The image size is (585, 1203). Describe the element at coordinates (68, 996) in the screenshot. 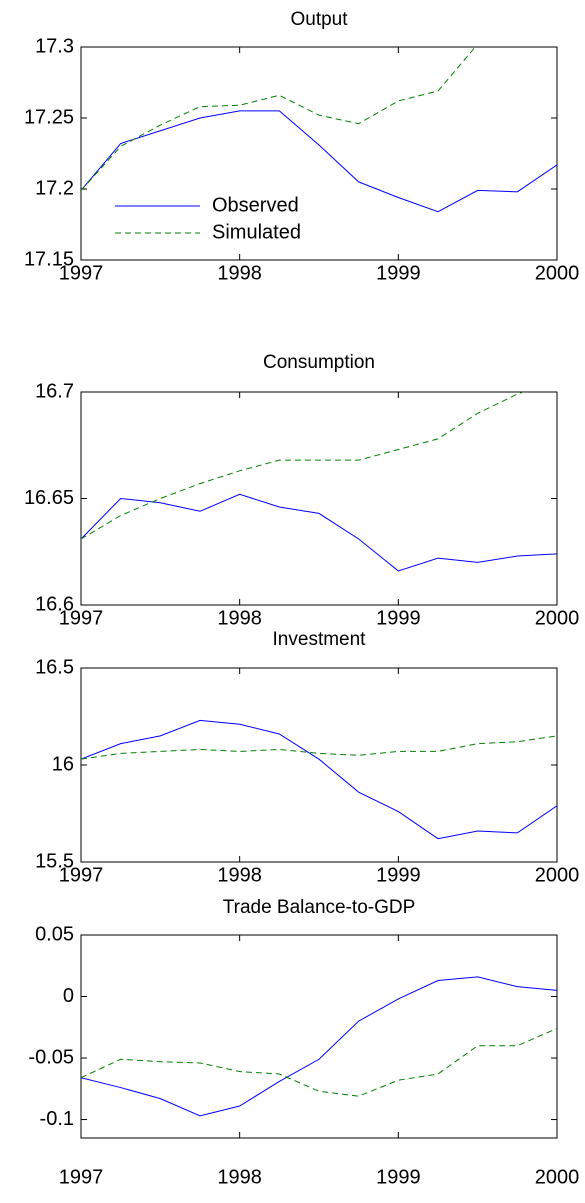

I see `y-tick-label: 0` at that location.